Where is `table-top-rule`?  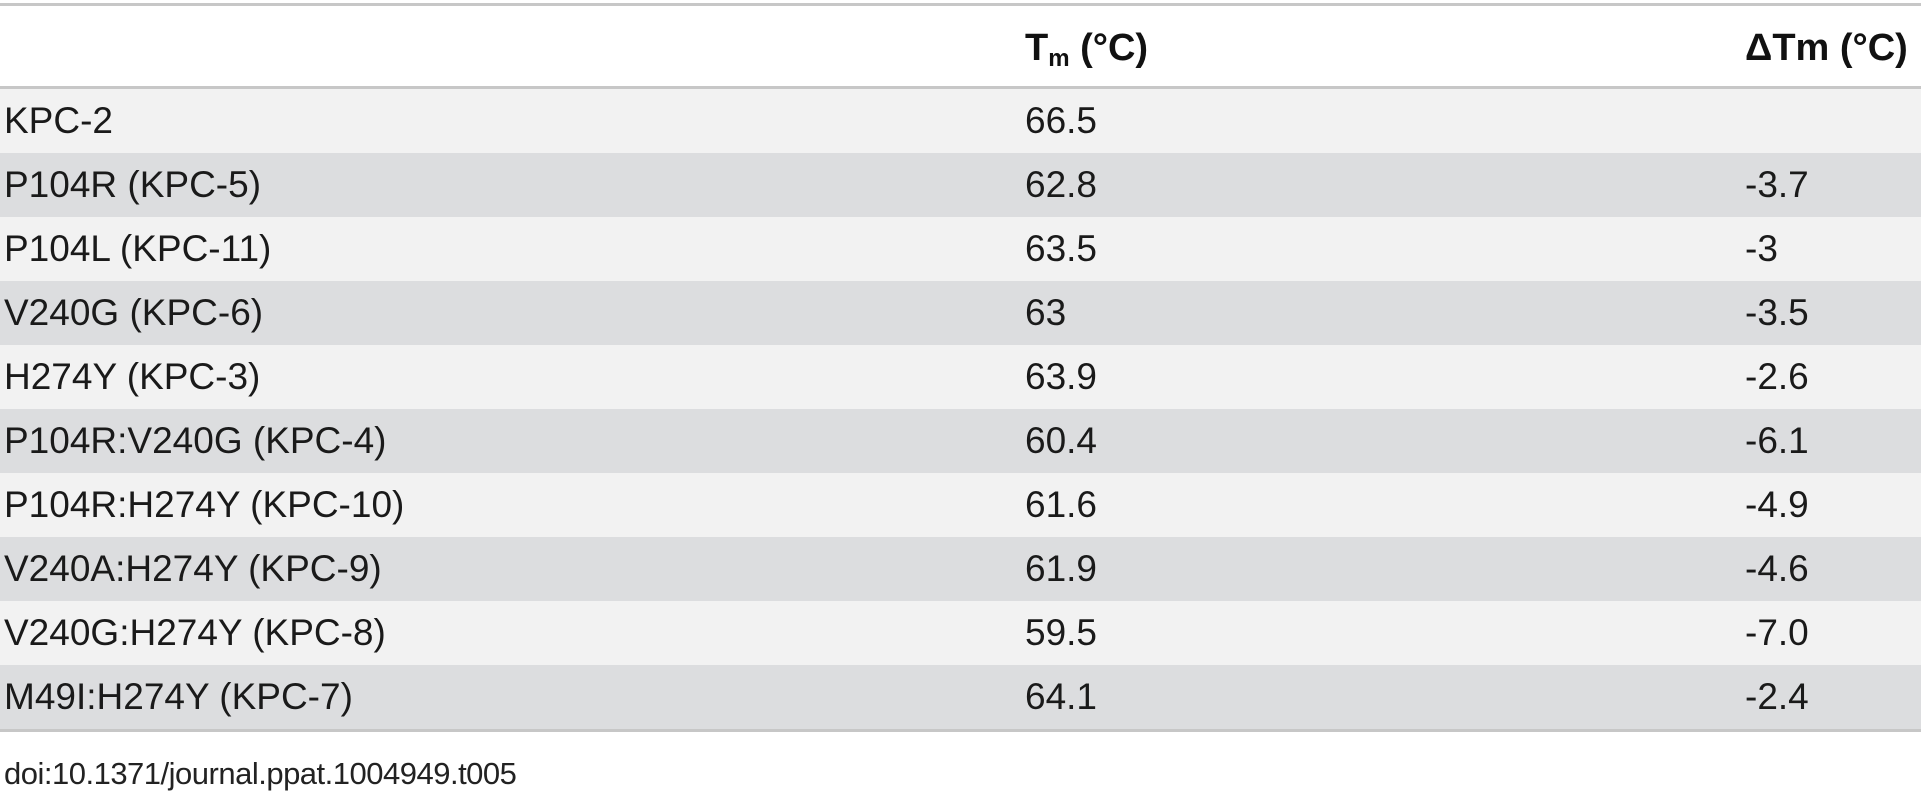 table-top-rule is located at coordinates (960, 4).